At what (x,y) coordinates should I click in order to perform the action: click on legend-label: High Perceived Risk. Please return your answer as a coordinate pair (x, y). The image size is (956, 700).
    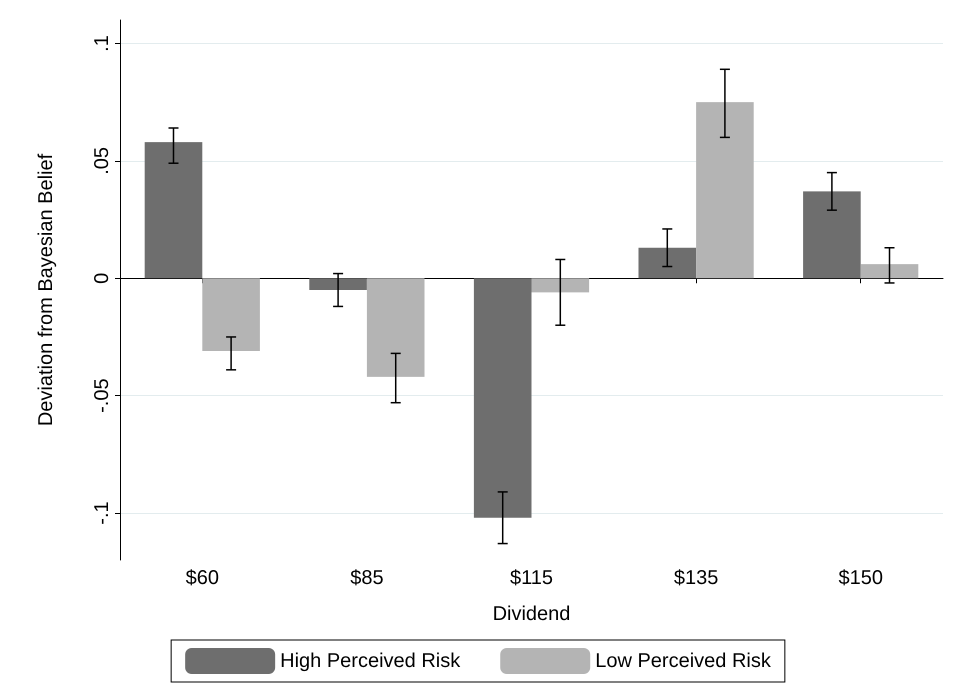
    Looking at the image, I should click on (371, 661).